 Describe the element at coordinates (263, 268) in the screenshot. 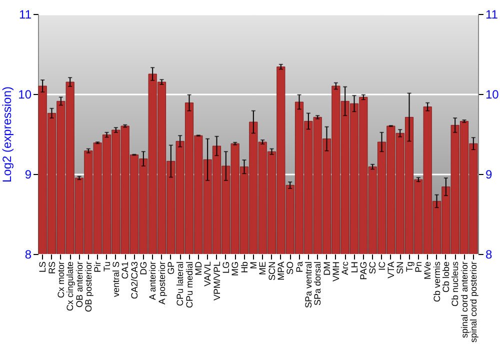

I see `x-tick-label: ME` at that location.